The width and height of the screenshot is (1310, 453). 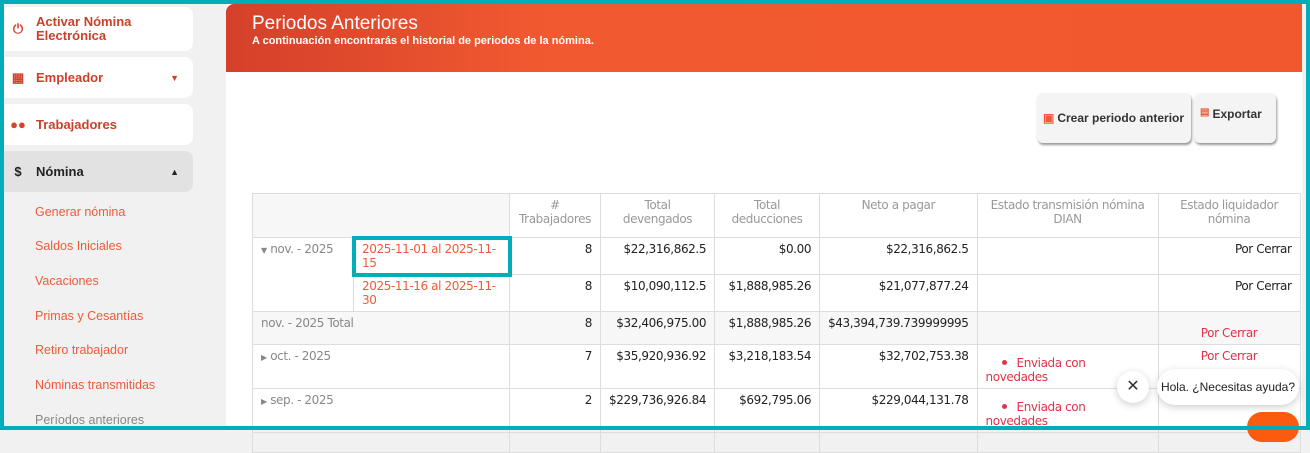 What do you see at coordinates (898, 366) in the screenshot?
I see `cell-neto: $32,702,753.38` at bounding box center [898, 366].